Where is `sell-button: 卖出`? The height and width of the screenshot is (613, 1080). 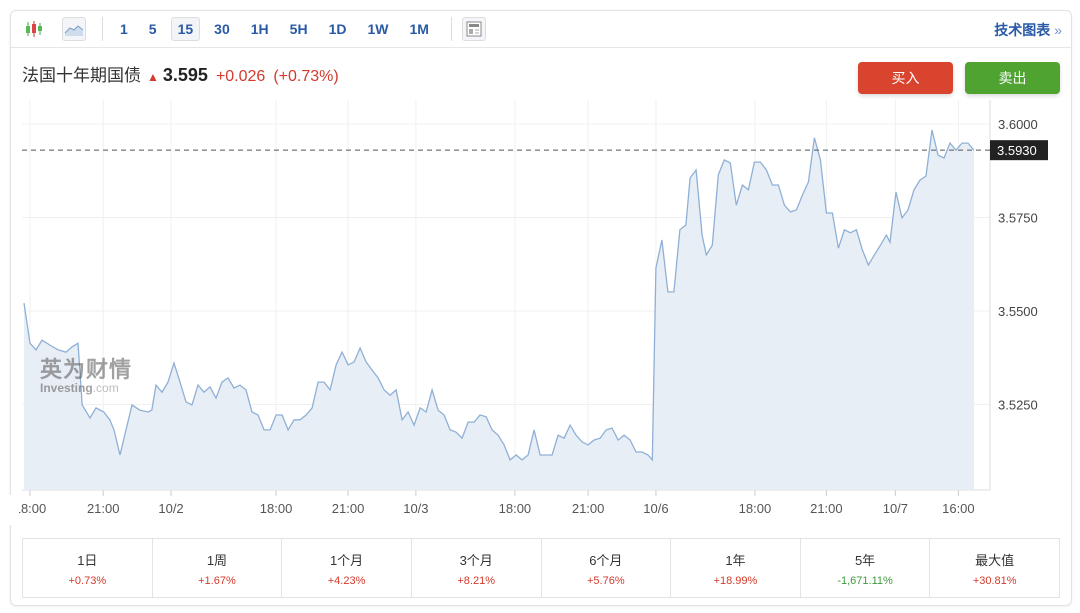 sell-button: 卖出 is located at coordinates (1012, 78).